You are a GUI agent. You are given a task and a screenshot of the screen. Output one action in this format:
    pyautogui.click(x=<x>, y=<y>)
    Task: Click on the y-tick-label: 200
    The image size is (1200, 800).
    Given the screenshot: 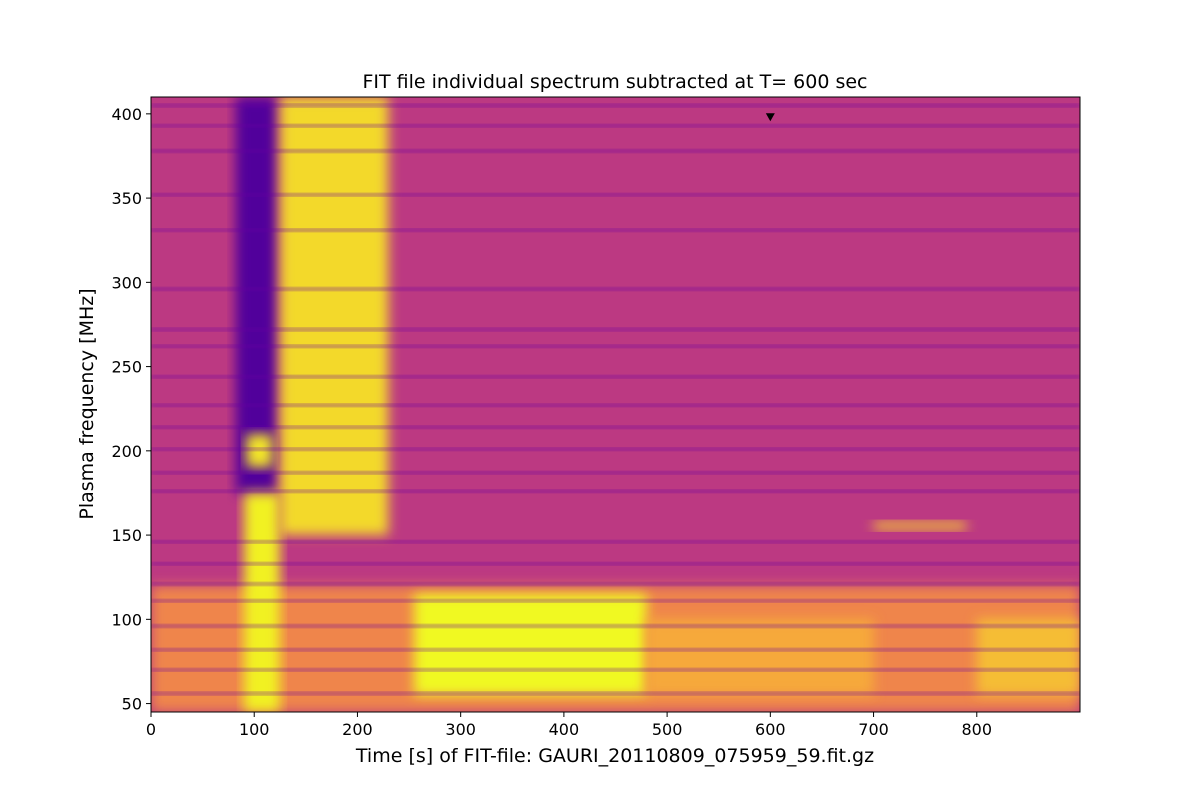 What is the action you would take?
    pyautogui.click(x=126, y=451)
    